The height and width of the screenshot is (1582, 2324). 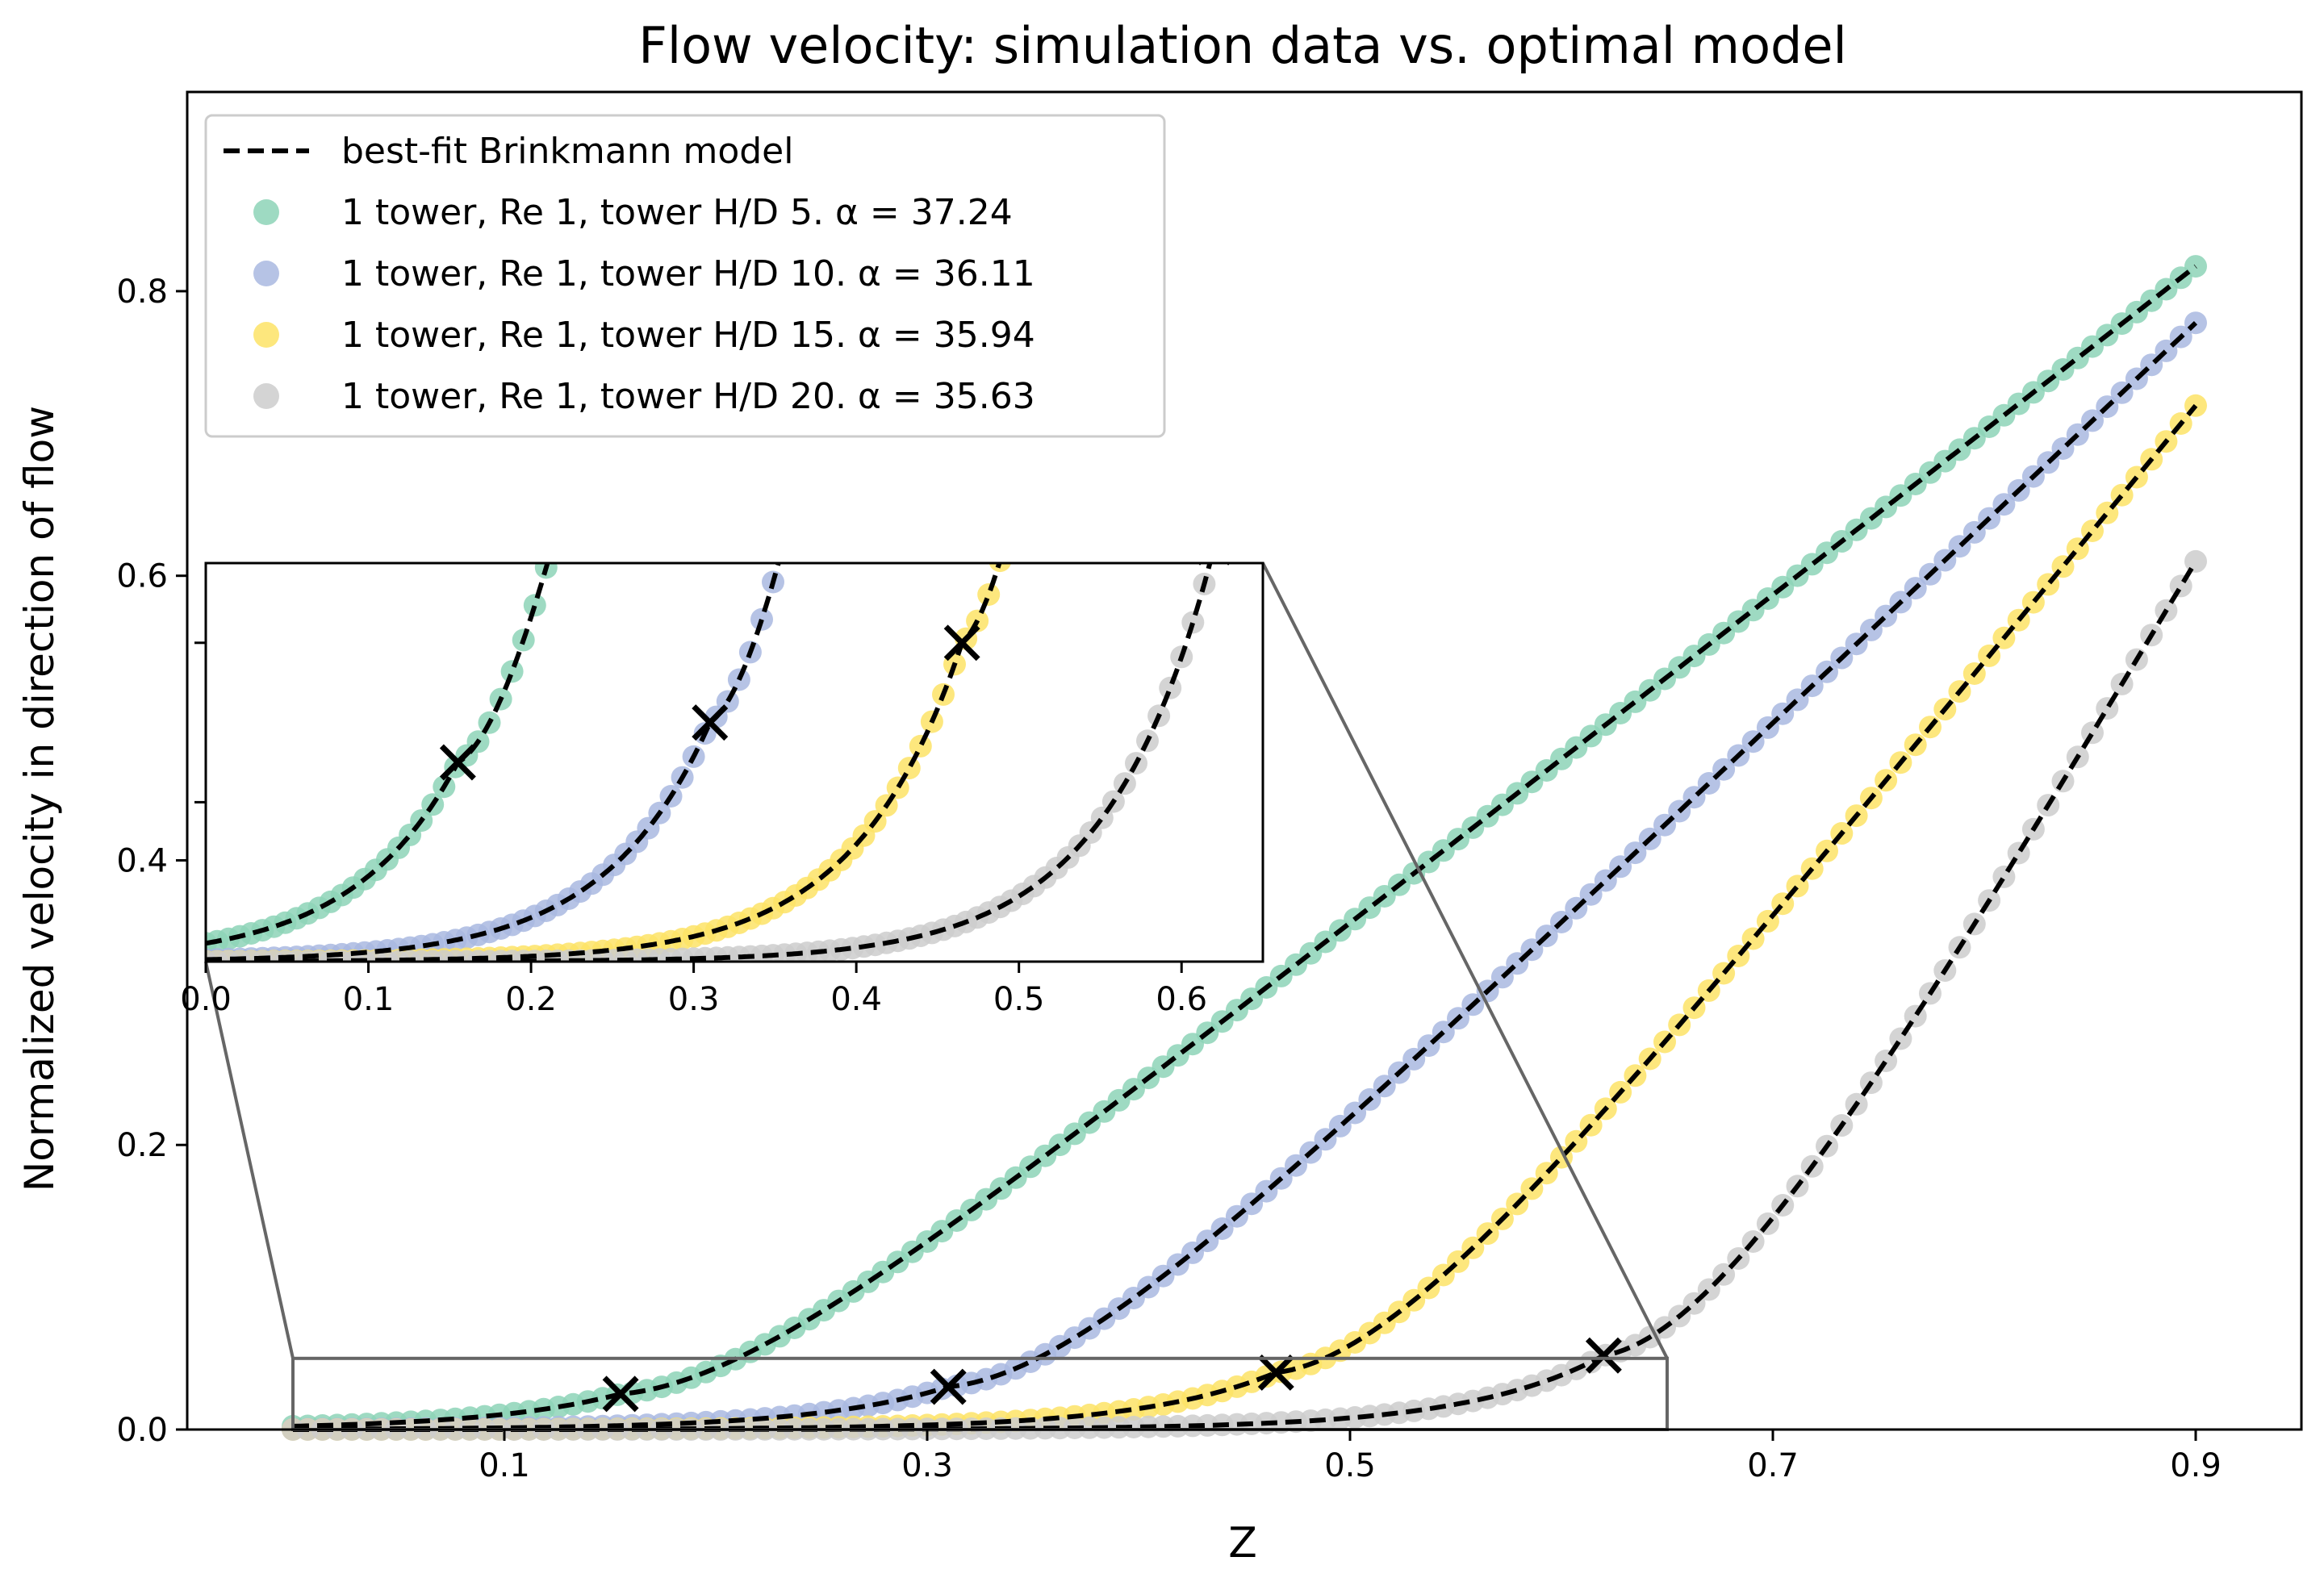 What do you see at coordinates (142, 1430) in the screenshot?
I see `y-tick-label: 0.0` at bounding box center [142, 1430].